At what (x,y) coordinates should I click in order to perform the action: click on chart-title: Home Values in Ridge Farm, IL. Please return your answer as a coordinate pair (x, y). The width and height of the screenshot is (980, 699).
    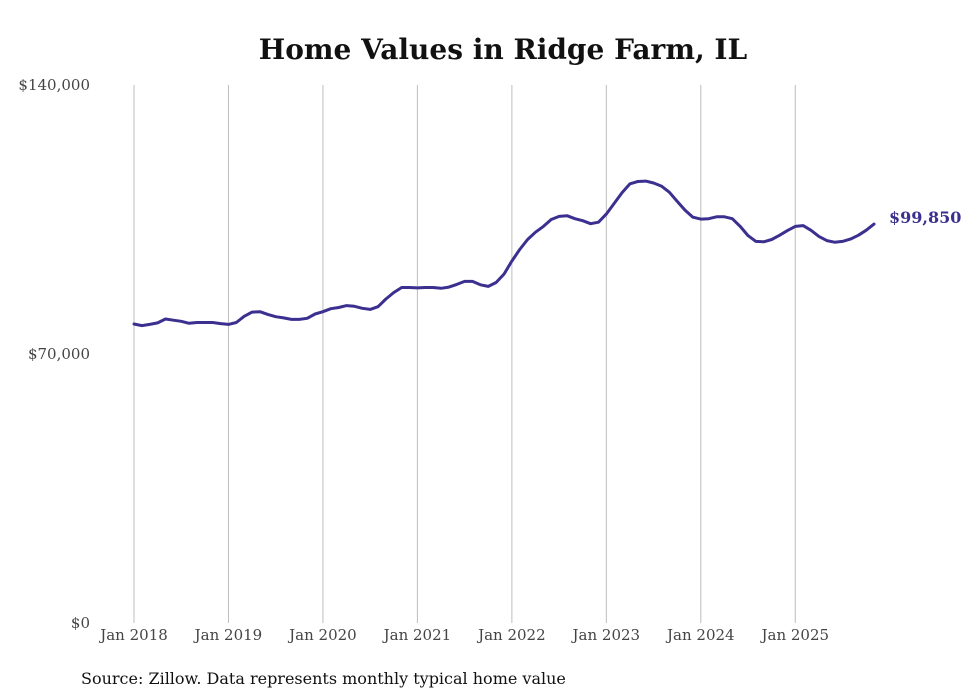
    Looking at the image, I should click on (503, 49).